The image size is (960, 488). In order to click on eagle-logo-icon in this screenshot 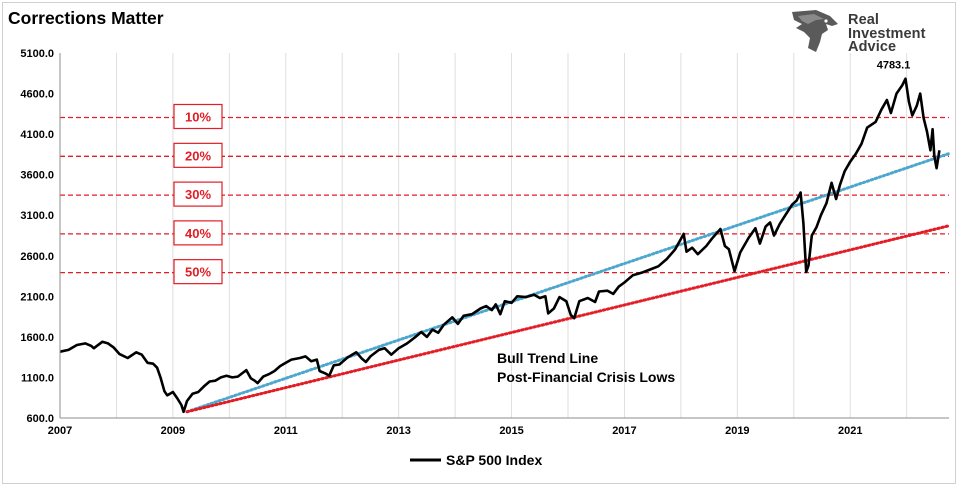, I will do `click(815, 31)`.